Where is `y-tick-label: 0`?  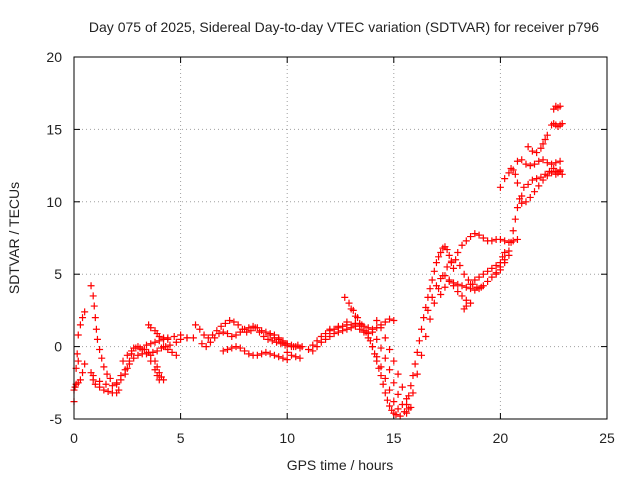
y-tick-label: 0 is located at coordinates (58, 347).